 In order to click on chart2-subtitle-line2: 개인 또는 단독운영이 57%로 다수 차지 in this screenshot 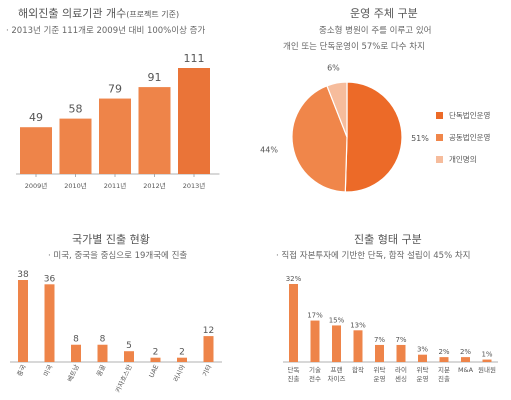, I will do `click(354, 47)`.